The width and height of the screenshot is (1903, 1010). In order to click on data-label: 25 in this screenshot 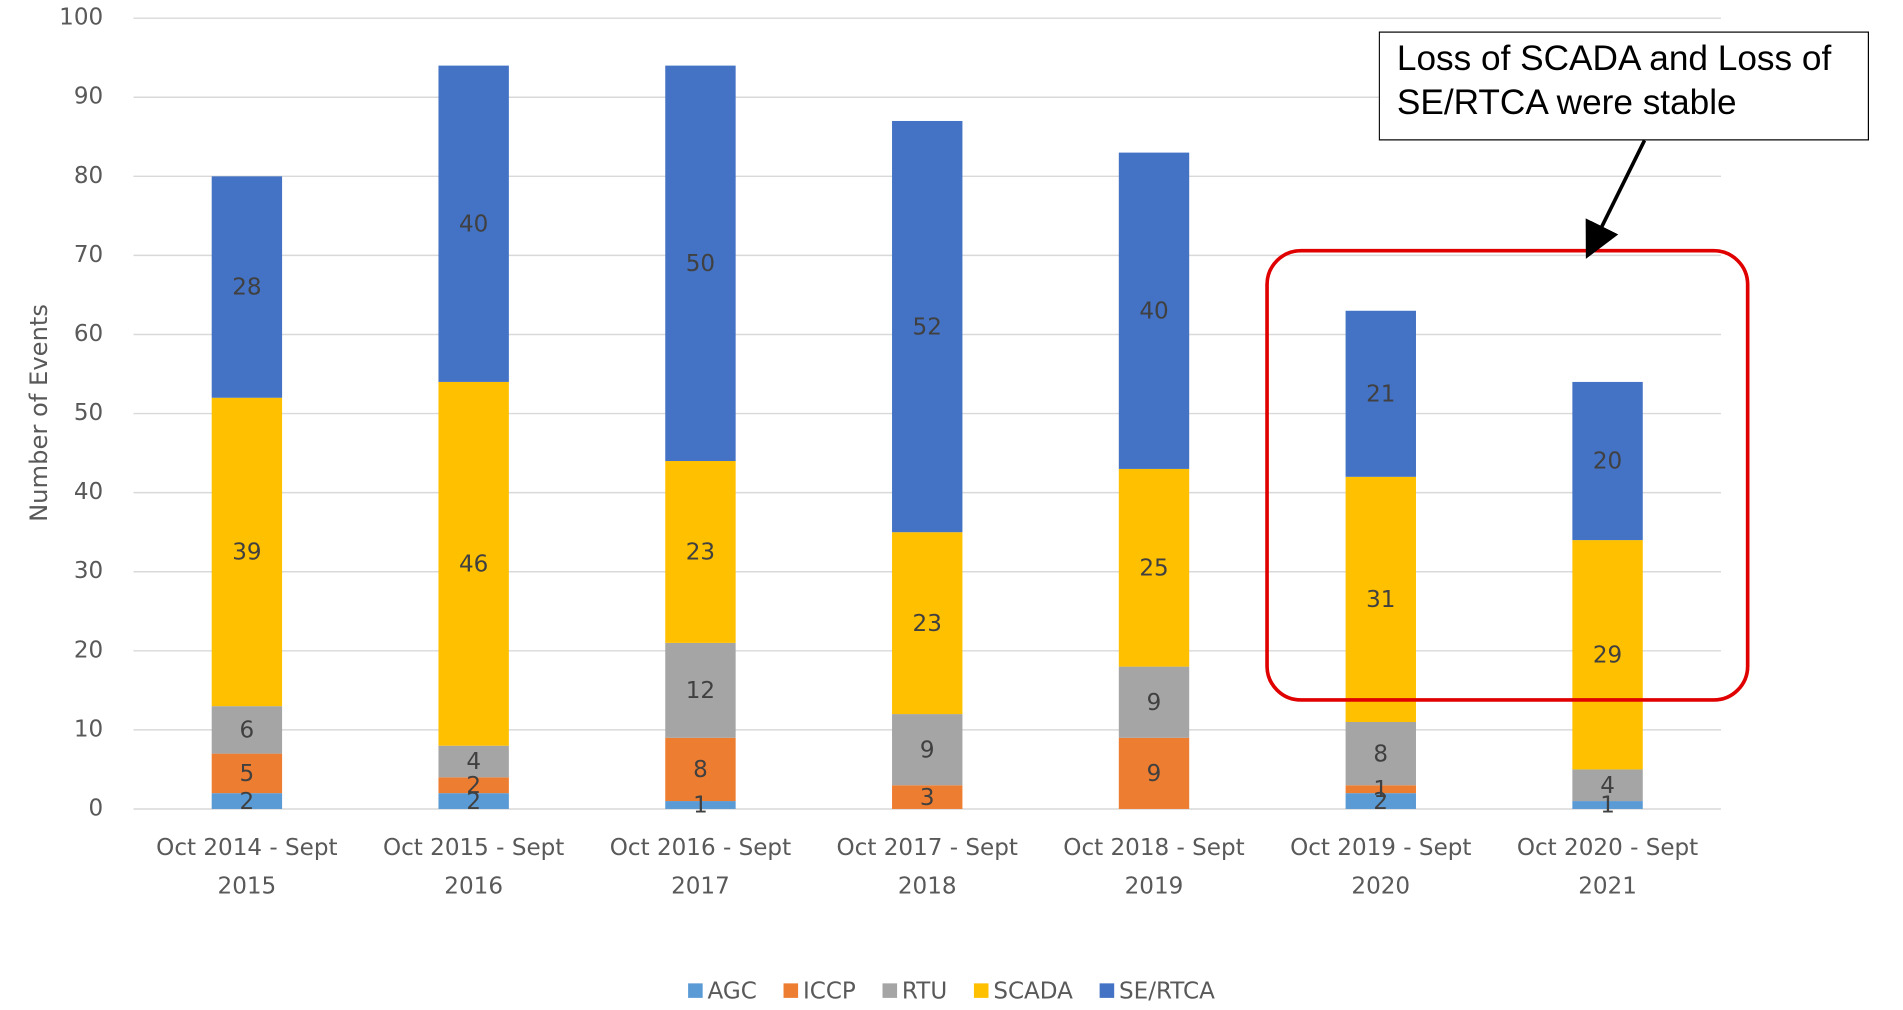, I will do `click(1153, 568)`.